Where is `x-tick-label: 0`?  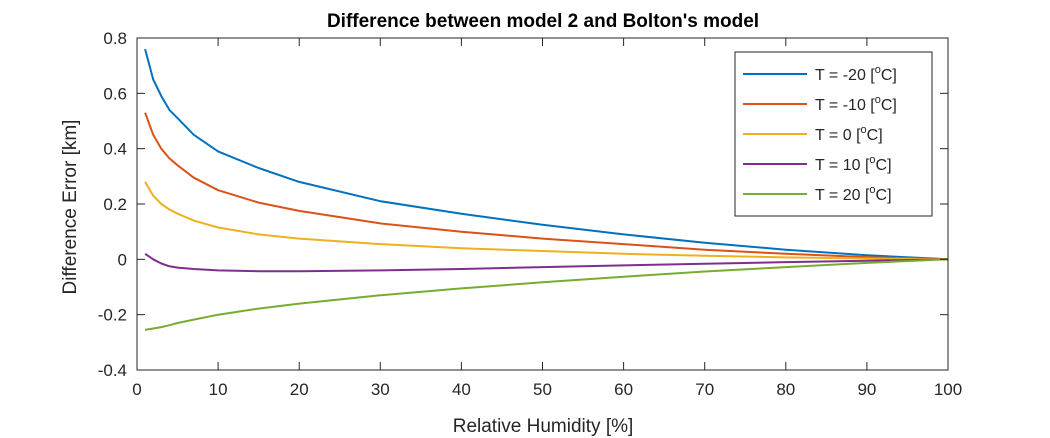
x-tick-label: 0 is located at coordinates (136, 389).